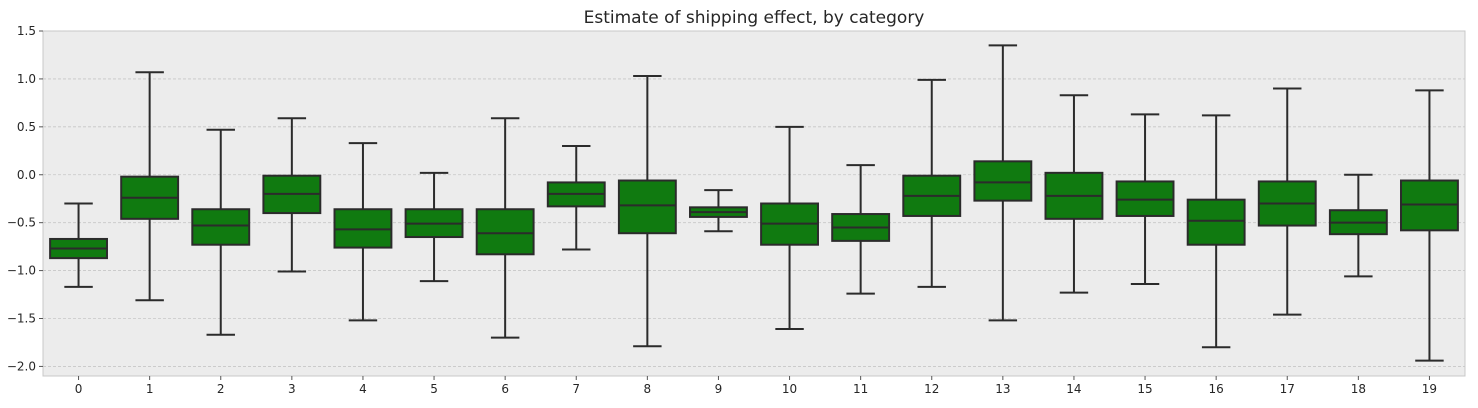  I want to click on x-tick-label: 17, so click(1287, 389).